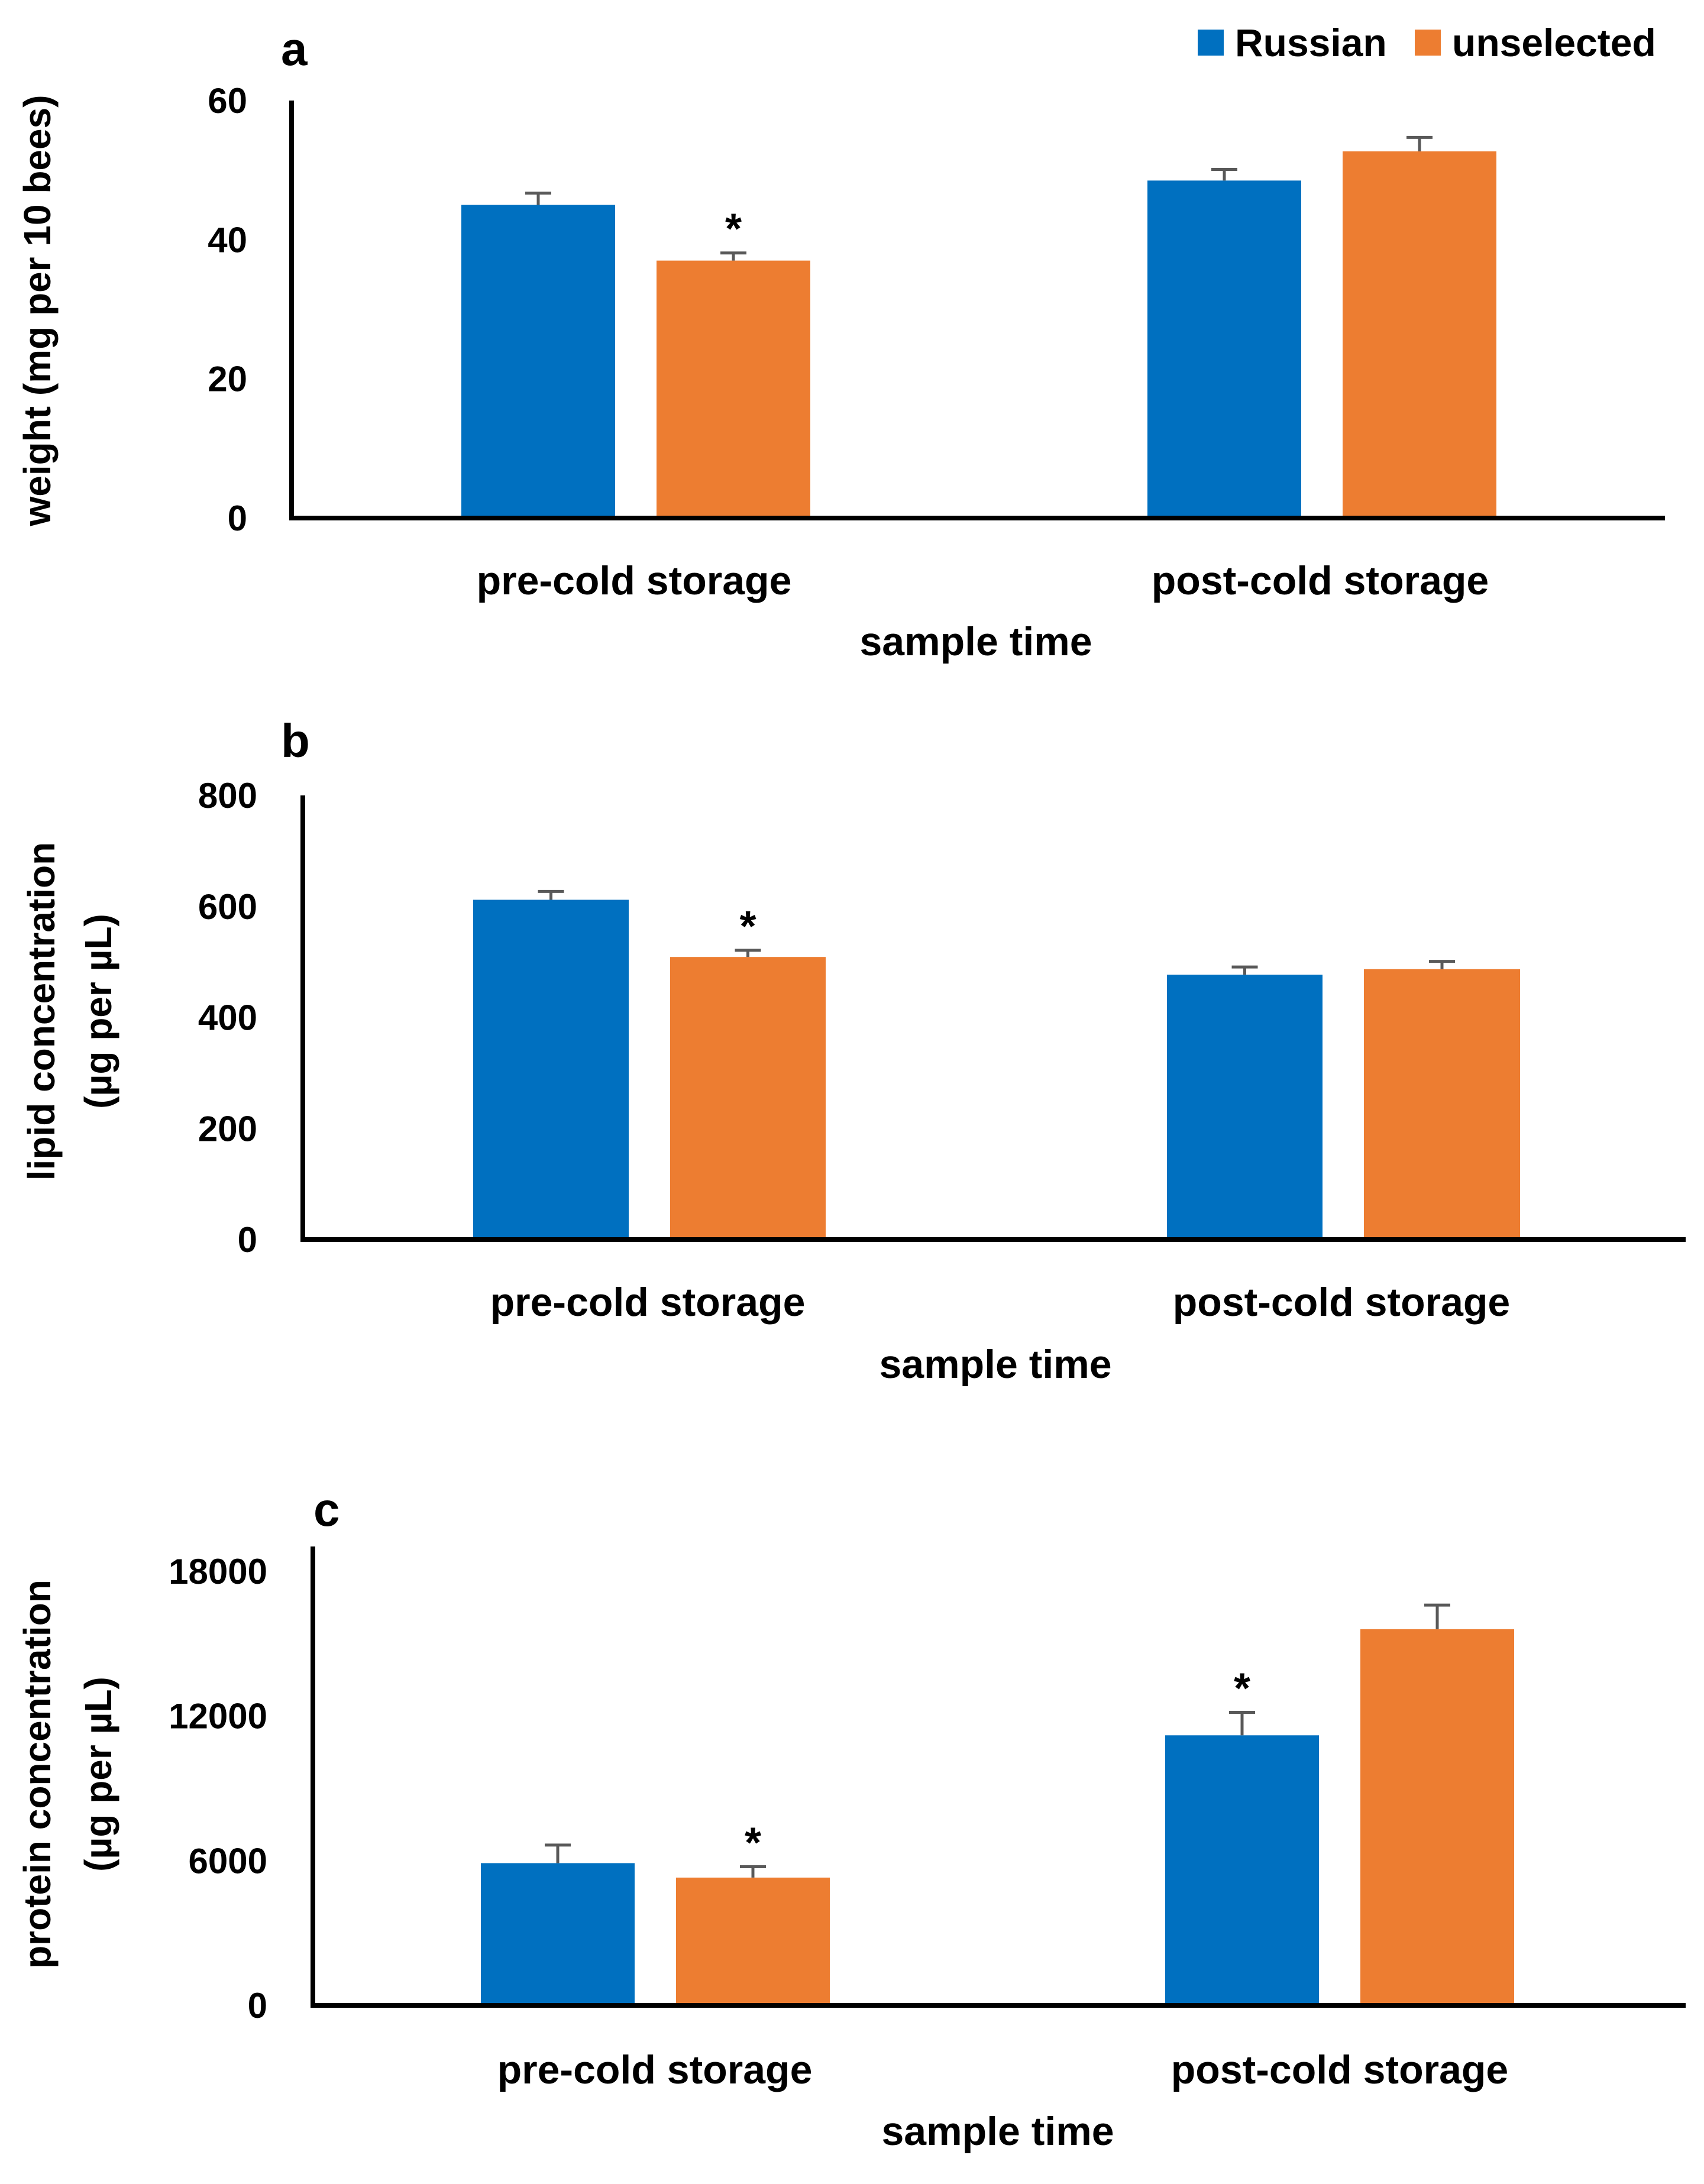 This screenshot has height=2184, width=1704. Describe the element at coordinates (218, 1572) in the screenshot. I see `panel-c-y-tick-label: 18000` at that location.